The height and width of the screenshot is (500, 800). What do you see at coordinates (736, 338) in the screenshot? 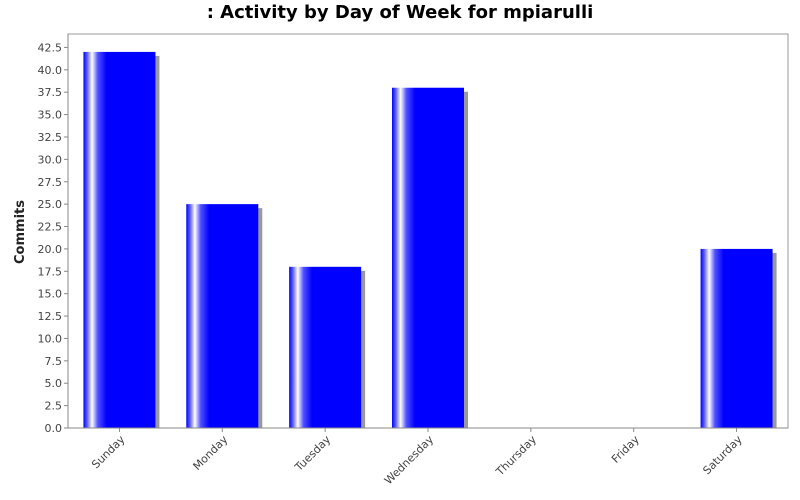
I see `bar-saturday` at bounding box center [736, 338].